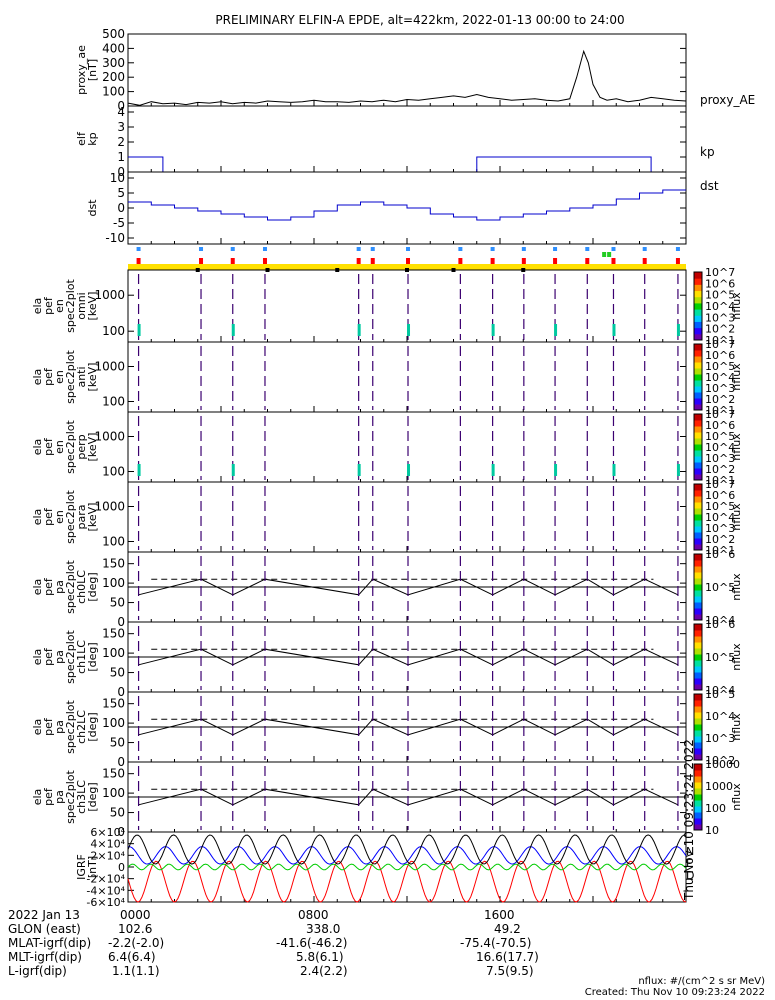 The height and width of the screenshot is (1000, 775). What do you see at coordinates (720, 388) in the screenshot?
I see `elx_pef_en_spec2plot_anti-colorbar-ticklabel: 10^3` at bounding box center [720, 388].